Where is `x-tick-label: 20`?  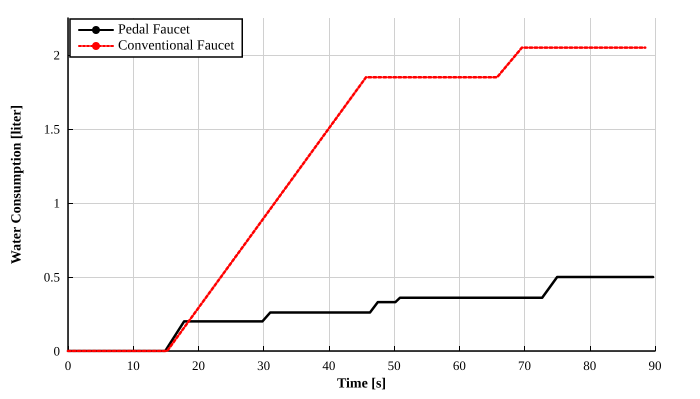 x-tick-label: 20 is located at coordinates (198, 365).